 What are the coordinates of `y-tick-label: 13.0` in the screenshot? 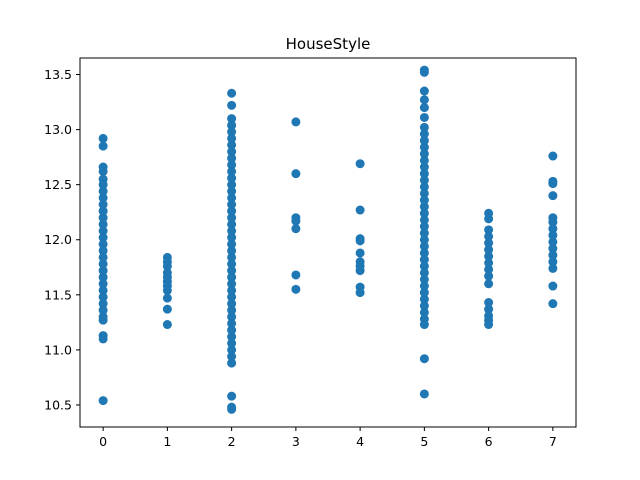 It's located at (58, 129).